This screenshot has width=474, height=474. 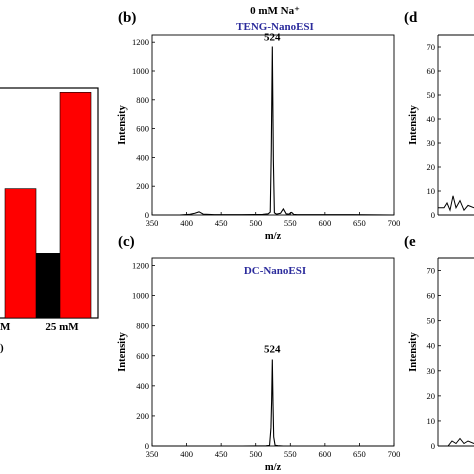 I want to click on panel-d-ytick-label-7: 70, so click(x=431, y=47).